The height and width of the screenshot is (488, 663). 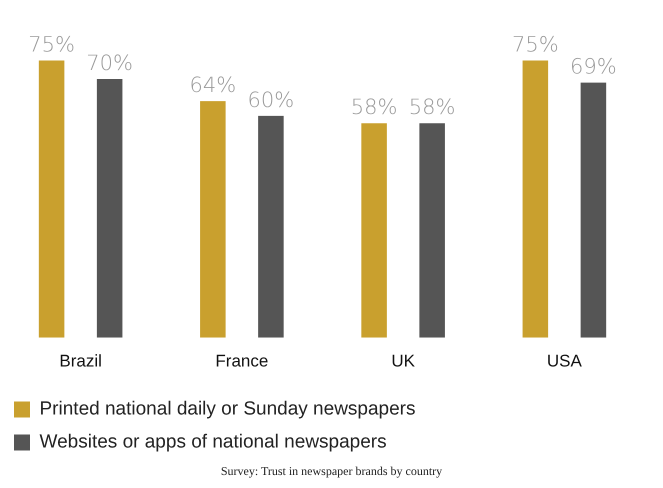 What do you see at coordinates (403, 360) in the screenshot?
I see `x-tick-label: UK` at bounding box center [403, 360].